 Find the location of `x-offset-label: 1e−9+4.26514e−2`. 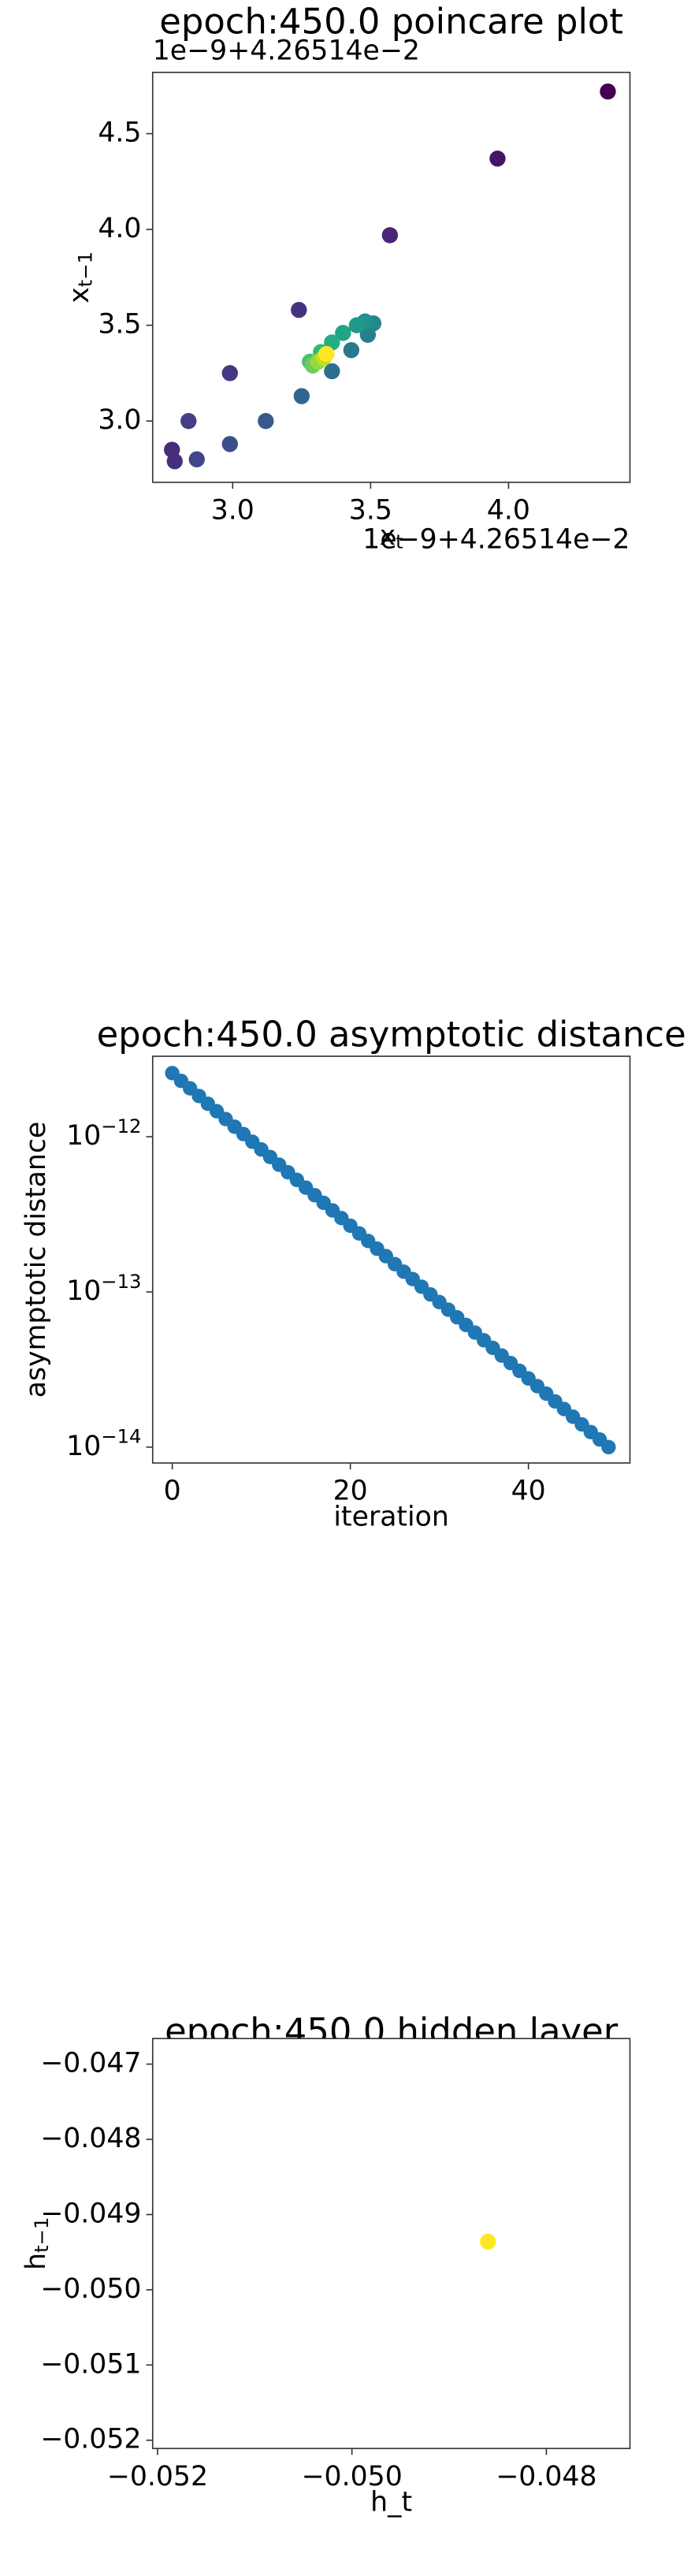

x-offset-label: 1e−9+4.26514e−2 is located at coordinates (496, 539).